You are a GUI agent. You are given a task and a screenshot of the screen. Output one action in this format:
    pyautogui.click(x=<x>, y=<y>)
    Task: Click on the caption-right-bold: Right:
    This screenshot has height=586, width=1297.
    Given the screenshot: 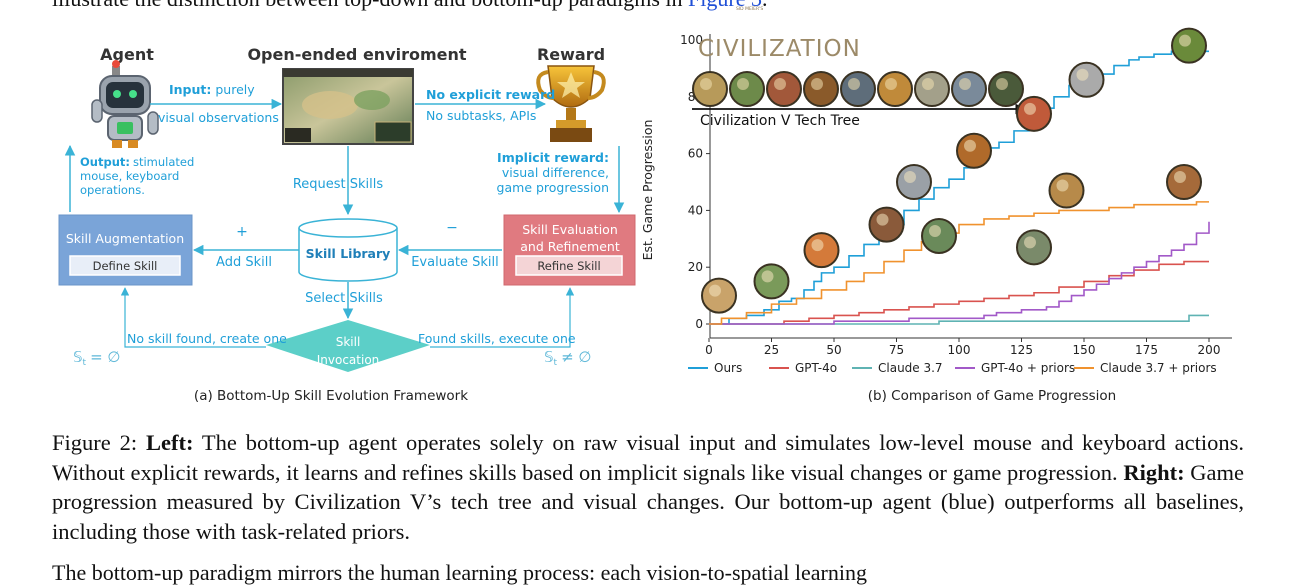 What is the action you would take?
    pyautogui.click(x=1154, y=472)
    